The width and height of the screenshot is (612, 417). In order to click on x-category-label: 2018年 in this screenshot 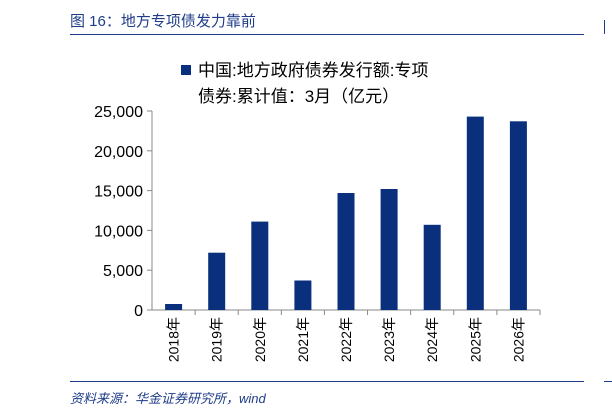, I will do `click(174, 339)`.